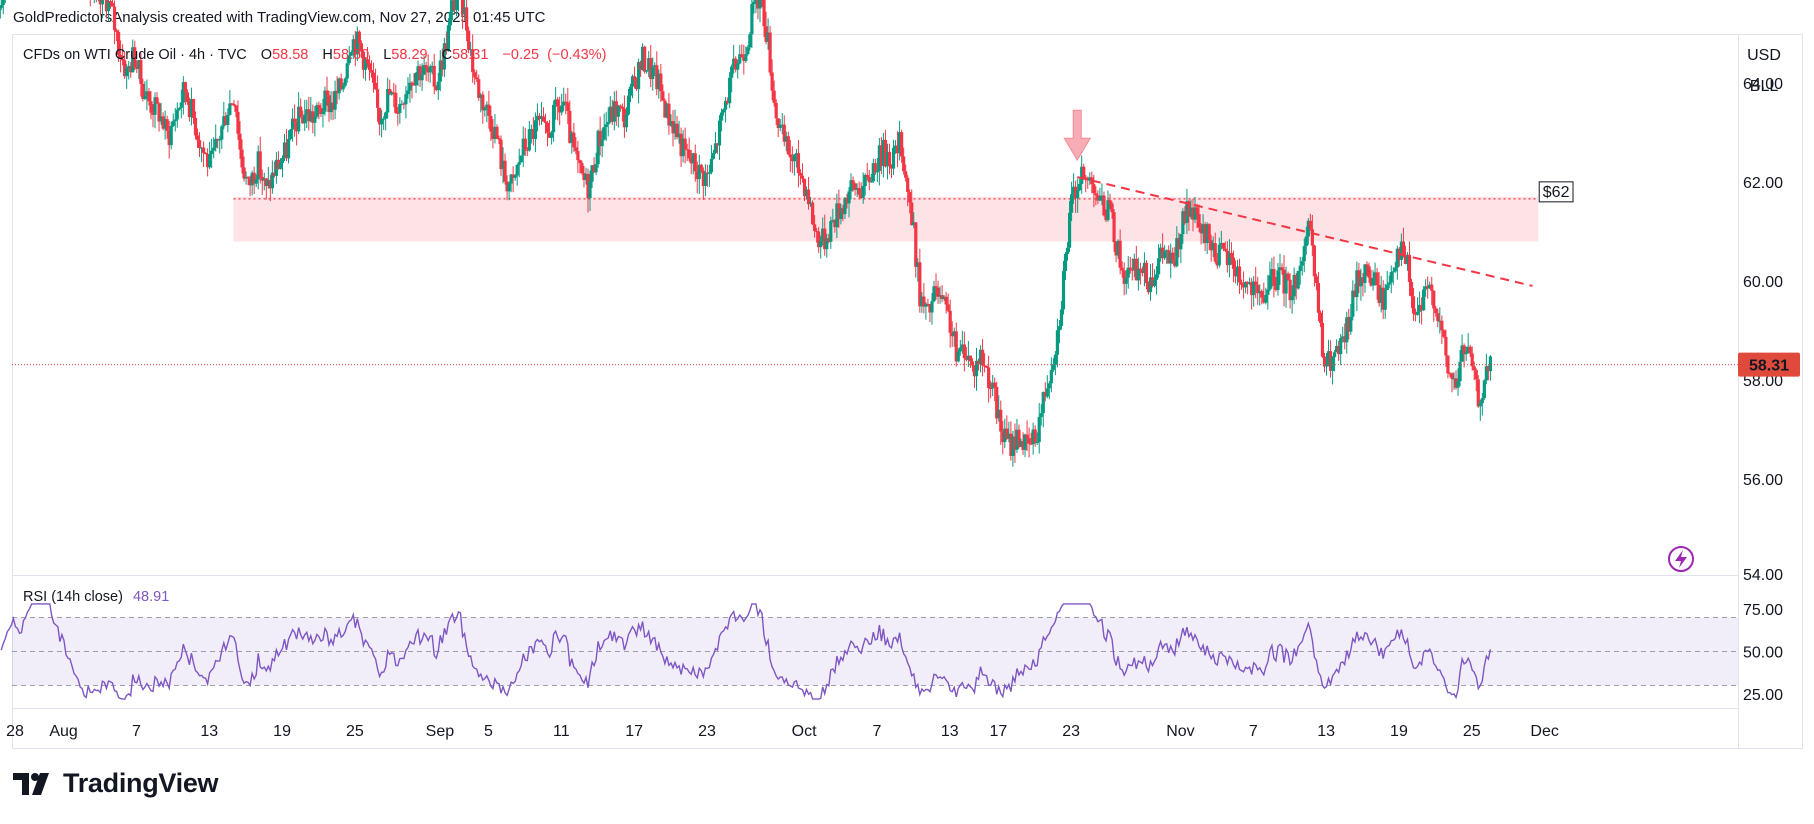 The image size is (1814, 824). I want to click on legend-close: 58.31, so click(470, 55).